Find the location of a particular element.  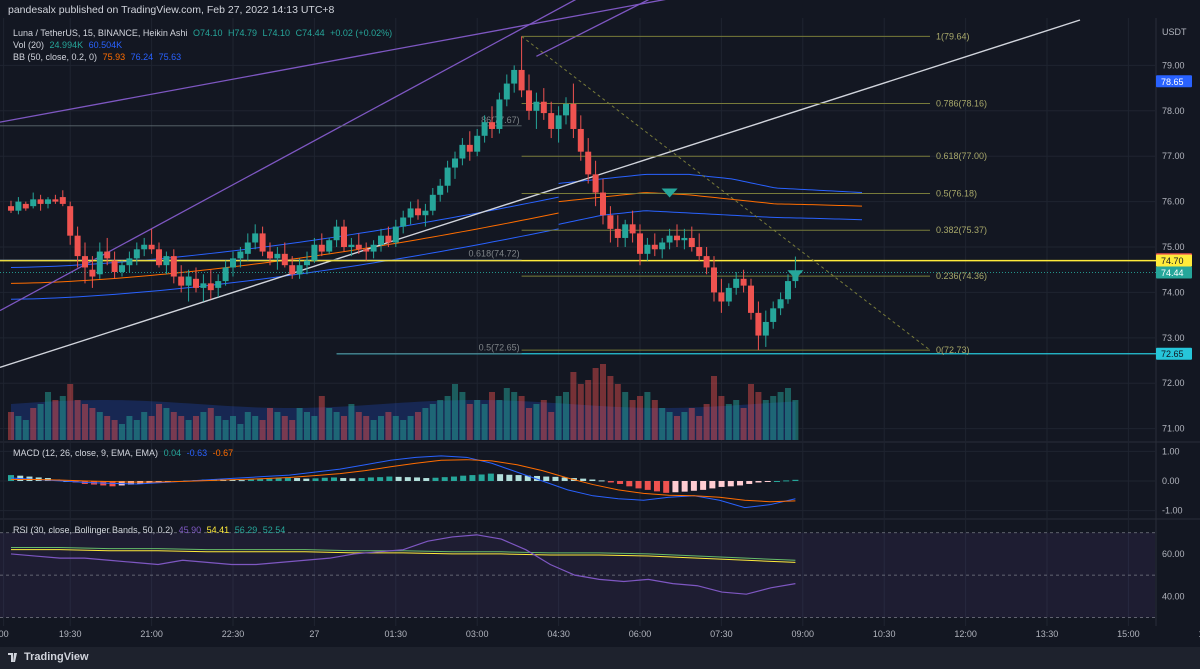

fib-left-label: 0.618(74.72) is located at coordinates (494, 254).